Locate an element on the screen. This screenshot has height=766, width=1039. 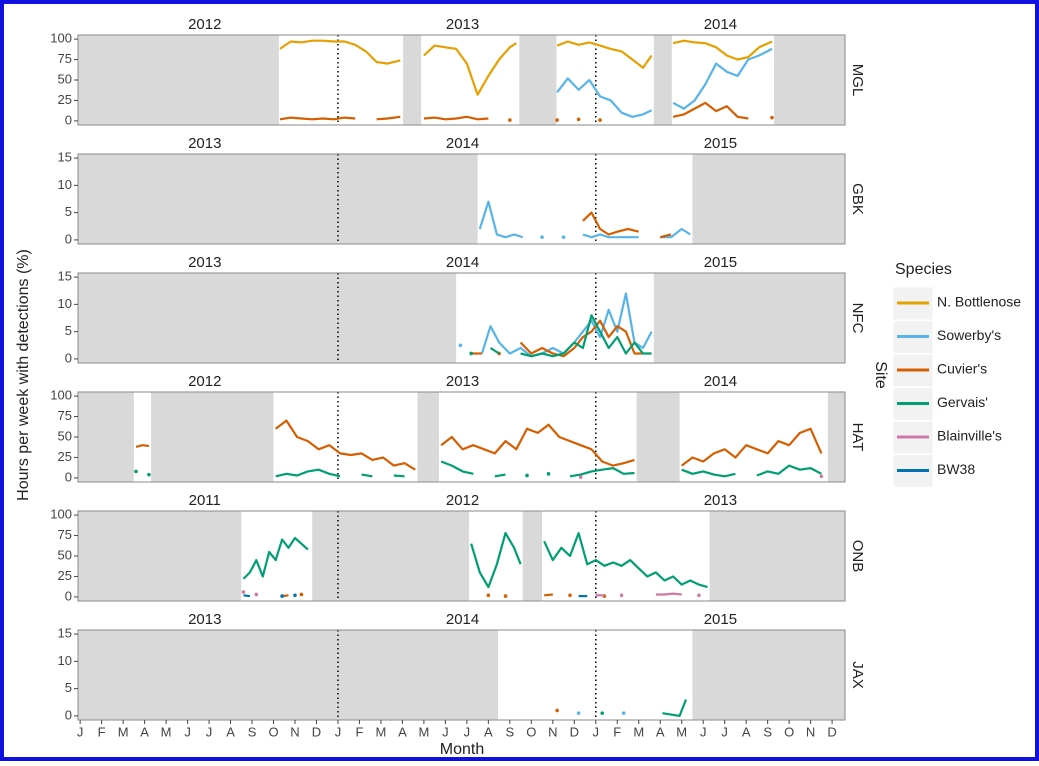
y-tick-label: 100 is located at coordinates (61, 395).